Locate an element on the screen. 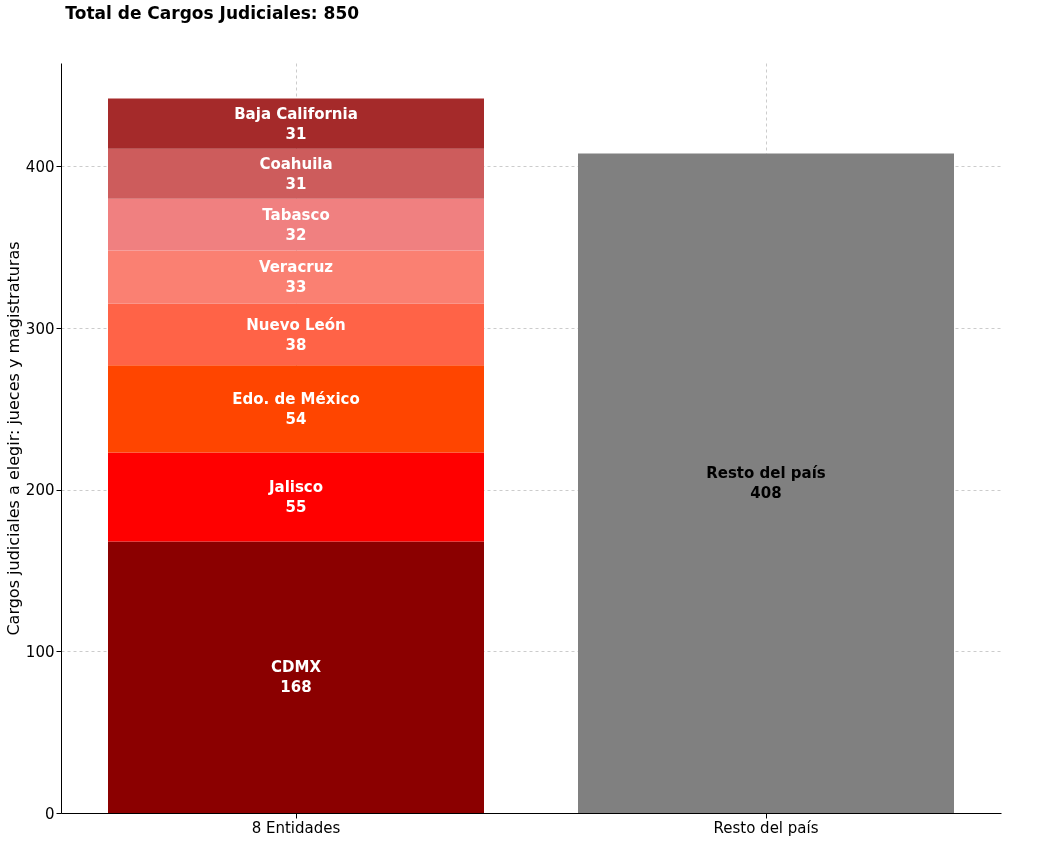  y-tick-label: 400 is located at coordinates (40, 166).